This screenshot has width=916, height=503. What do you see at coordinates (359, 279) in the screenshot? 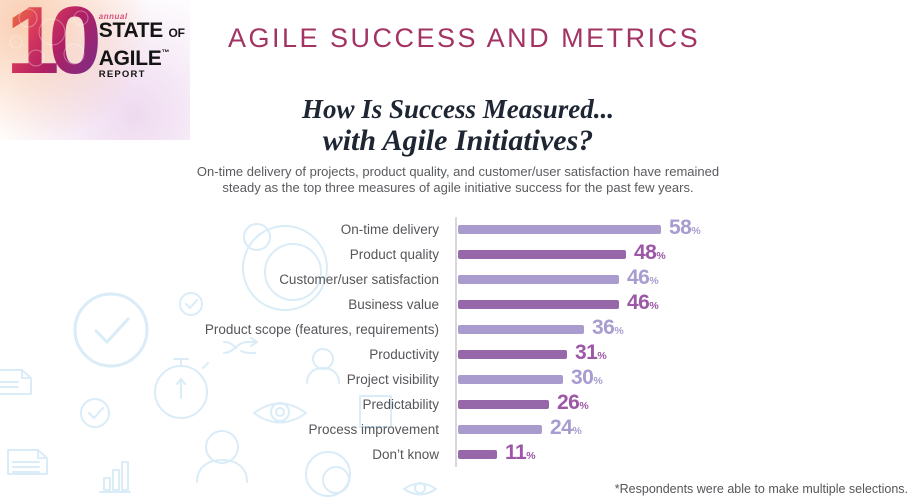
I see `bar-category-label: Customer/user satisfaction` at bounding box center [359, 279].